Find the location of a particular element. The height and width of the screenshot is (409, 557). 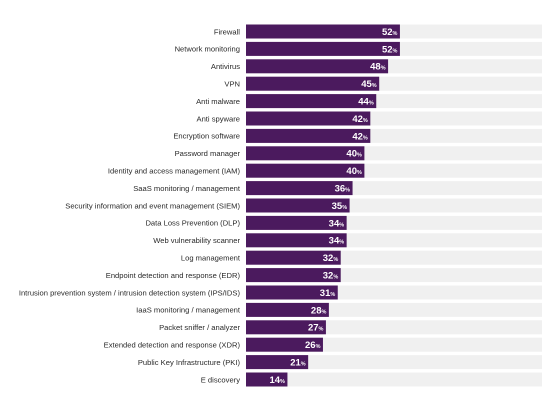

bar-row: Data Loss Prevention (DLP) 34% is located at coordinates (343, 222).